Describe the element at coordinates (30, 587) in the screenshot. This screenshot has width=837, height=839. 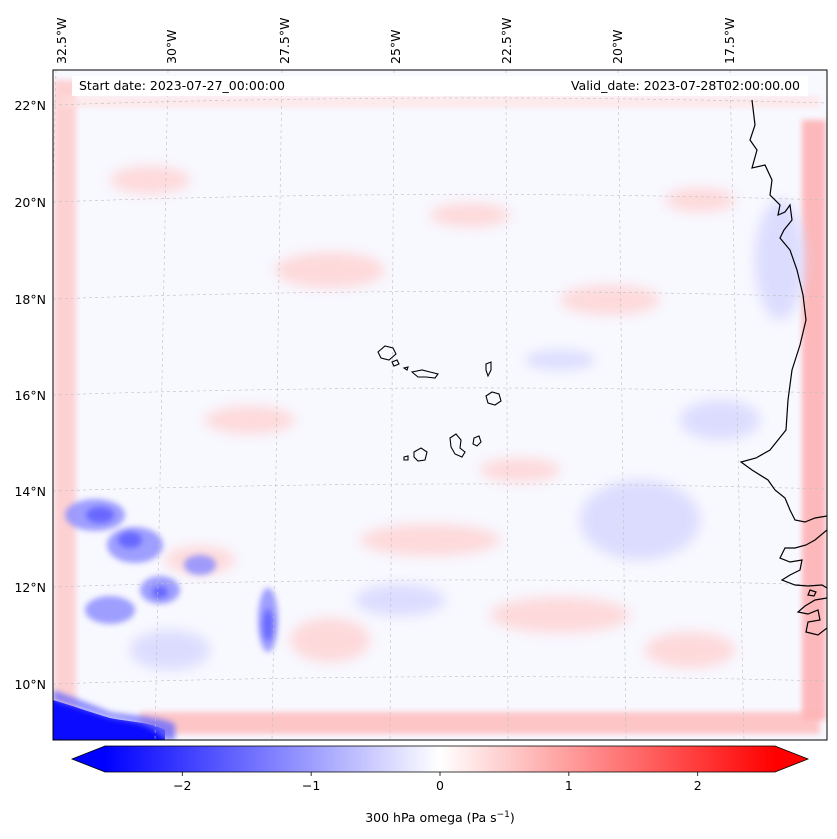
I see `lat-label-12n: 12°N` at that location.